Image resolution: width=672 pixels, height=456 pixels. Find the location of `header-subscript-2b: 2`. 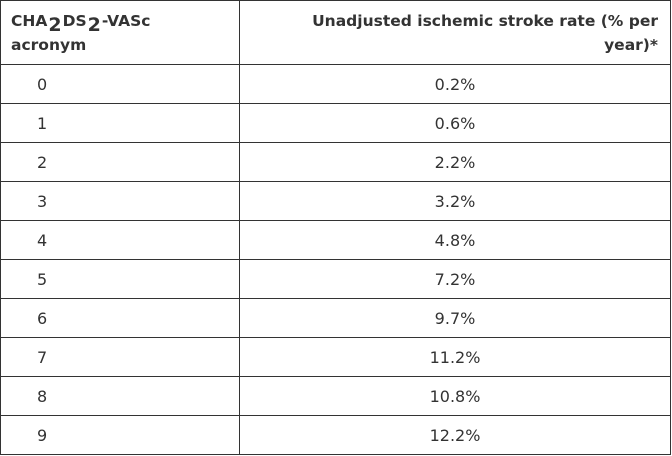

header-subscript-2b: 2 is located at coordinates (94, 25).